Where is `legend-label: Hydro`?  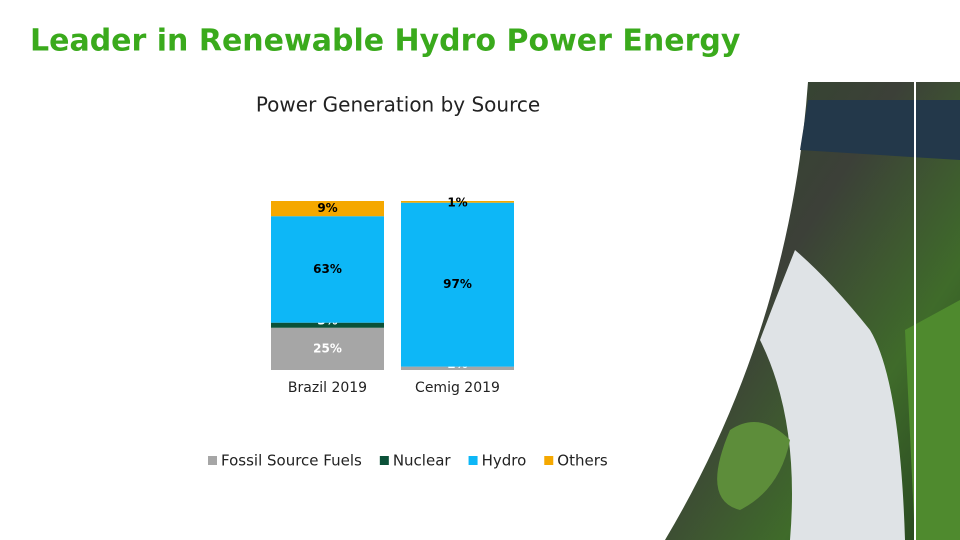
legend-label: Hydro is located at coordinates (504, 461).